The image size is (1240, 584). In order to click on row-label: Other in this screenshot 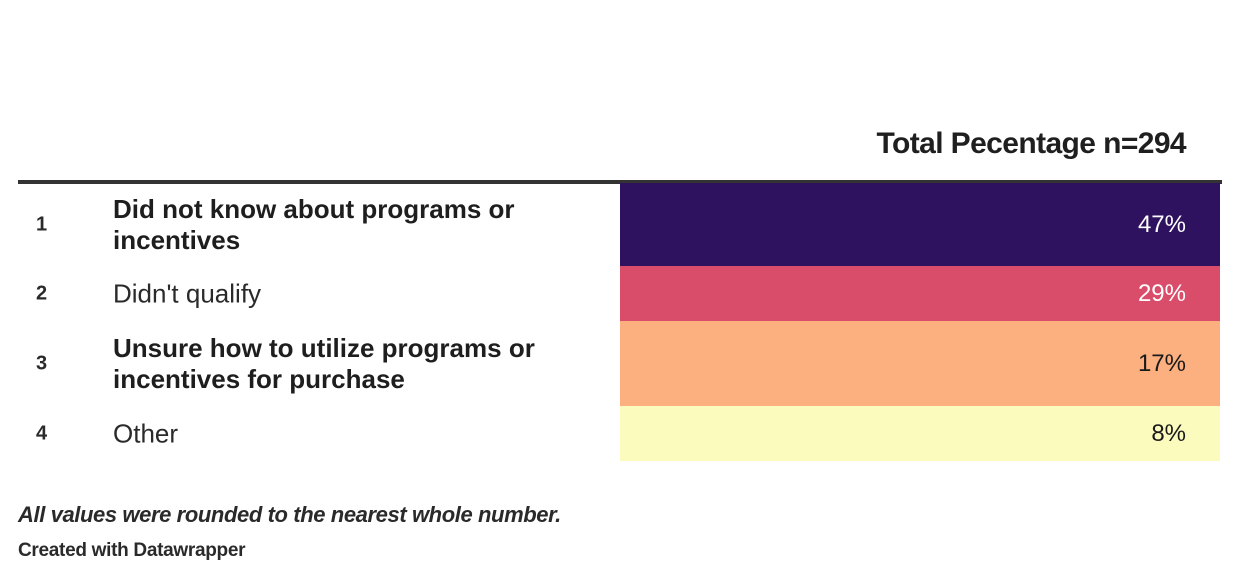, I will do `click(146, 433)`.